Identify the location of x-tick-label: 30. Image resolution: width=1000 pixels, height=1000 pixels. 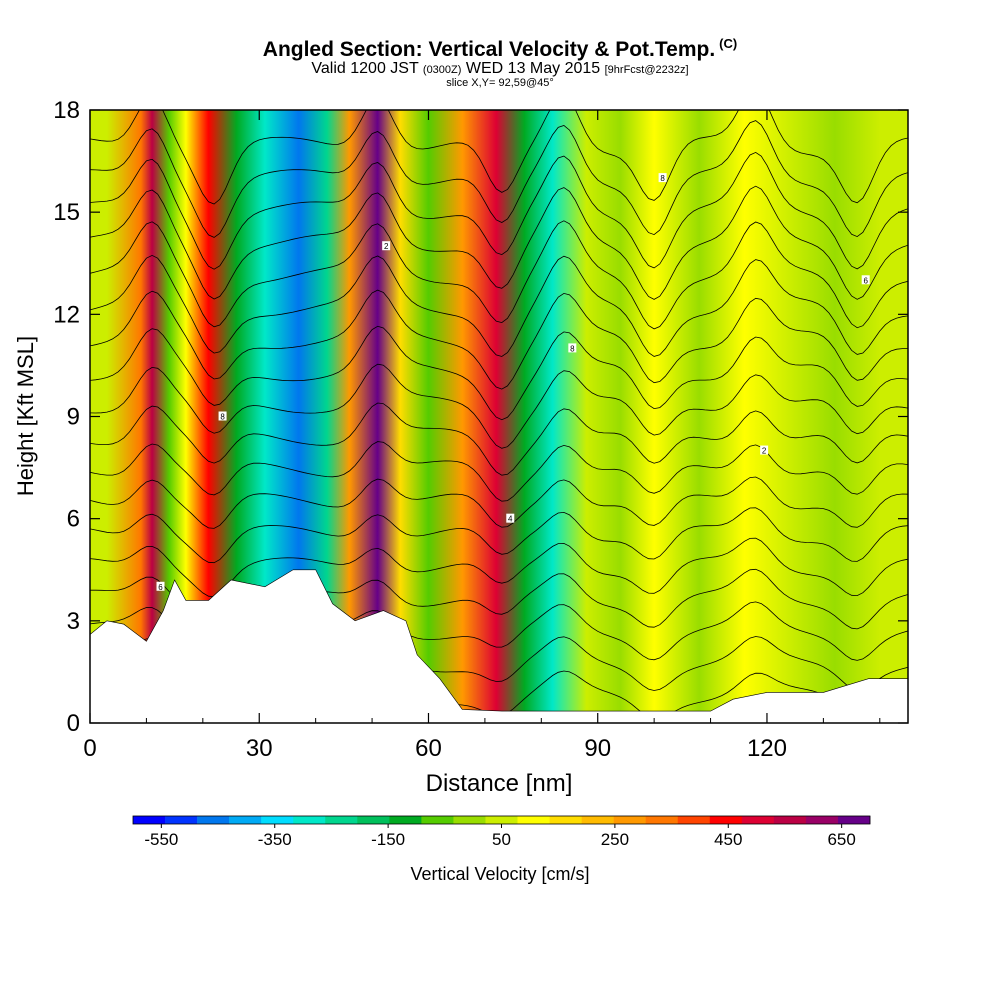
(259, 748).